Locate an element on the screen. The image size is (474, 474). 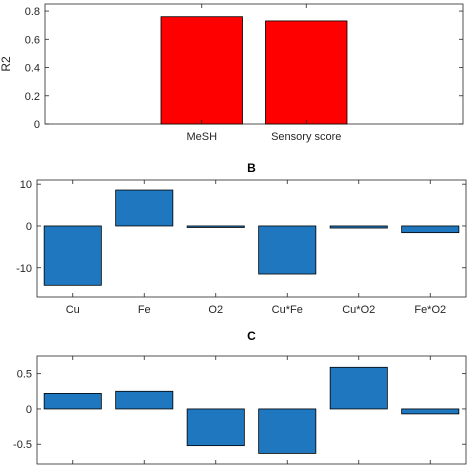
y-tick-label: 0.6 is located at coordinates (32, 40).